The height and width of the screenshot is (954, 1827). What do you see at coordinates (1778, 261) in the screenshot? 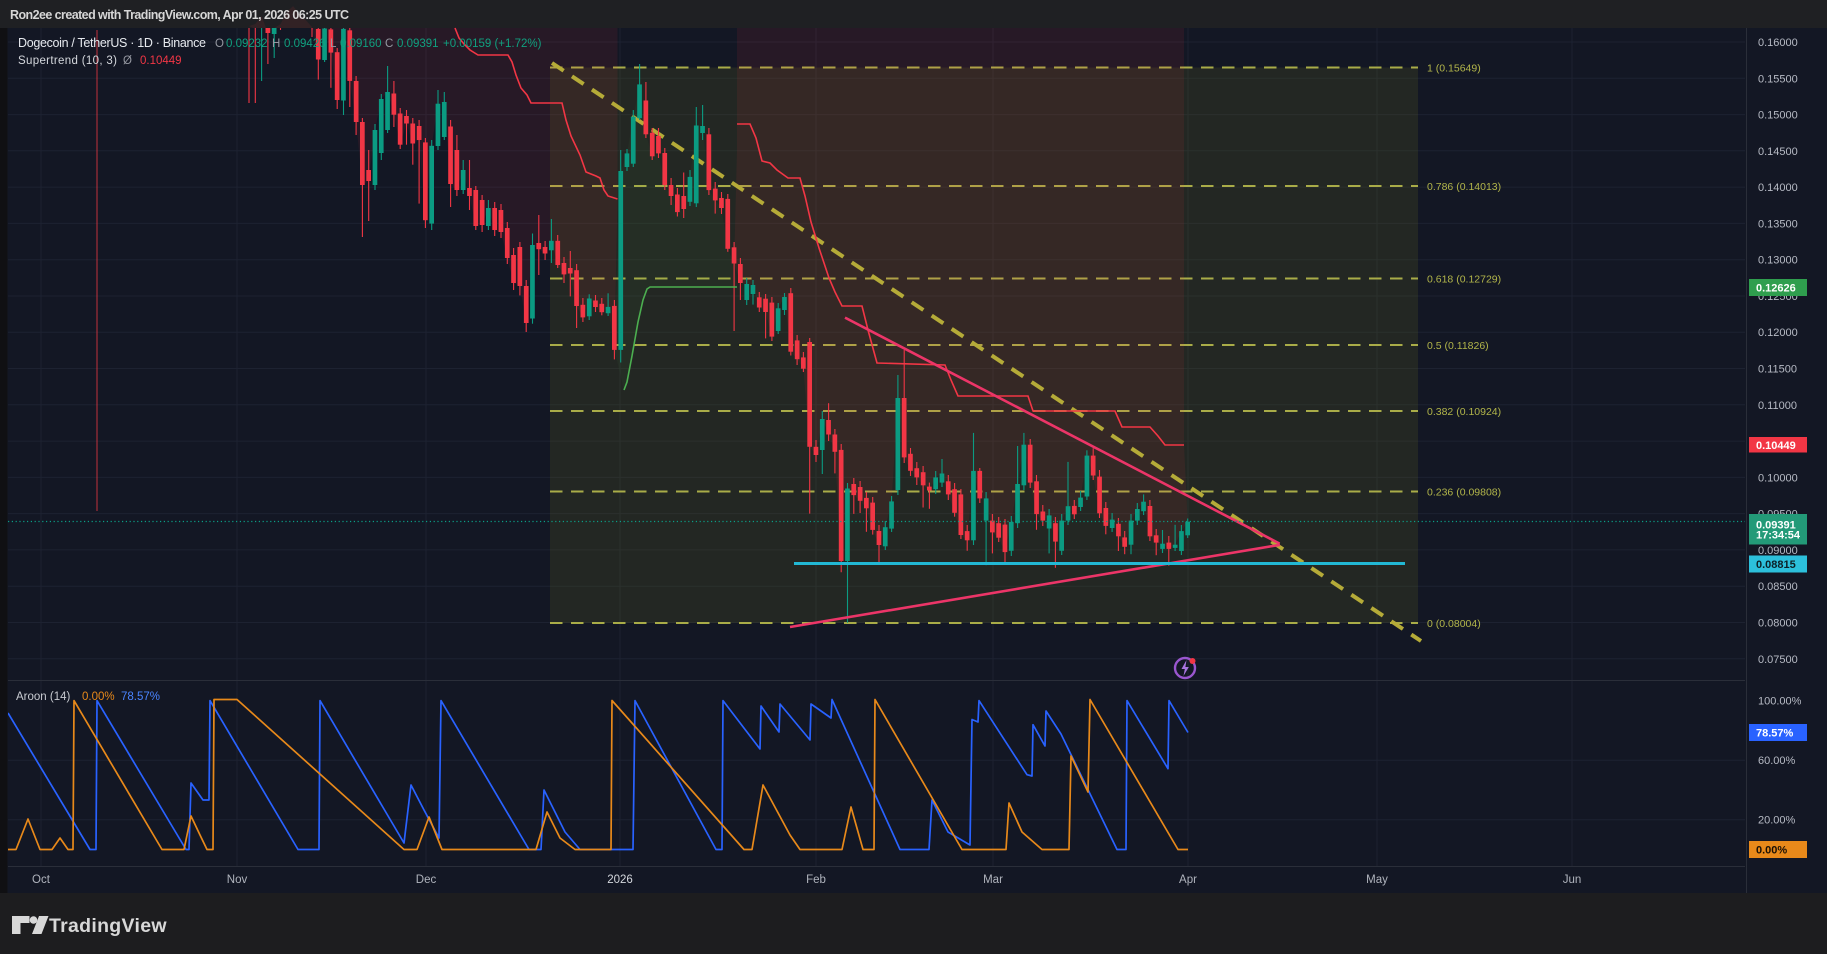
I see `svg-text: 0.13000` at bounding box center [1778, 261].